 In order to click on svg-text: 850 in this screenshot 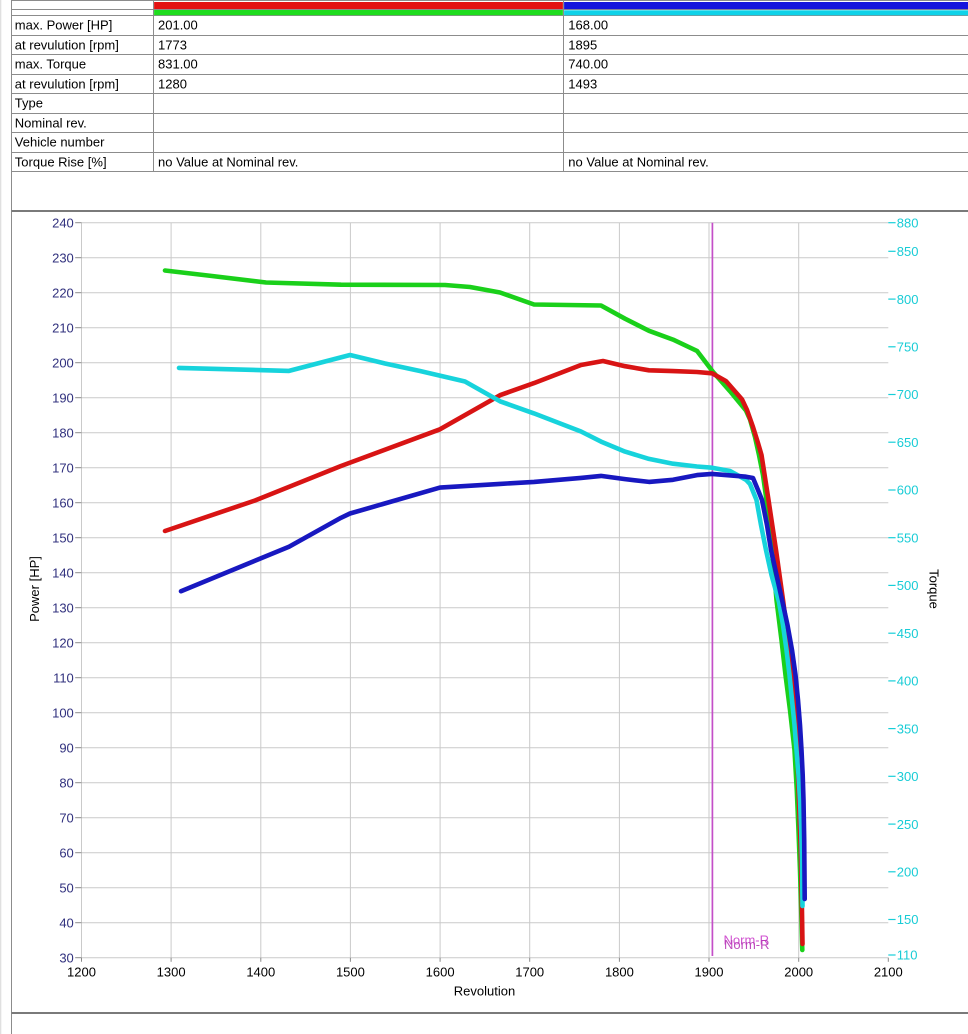, I will do `click(908, 251)`.